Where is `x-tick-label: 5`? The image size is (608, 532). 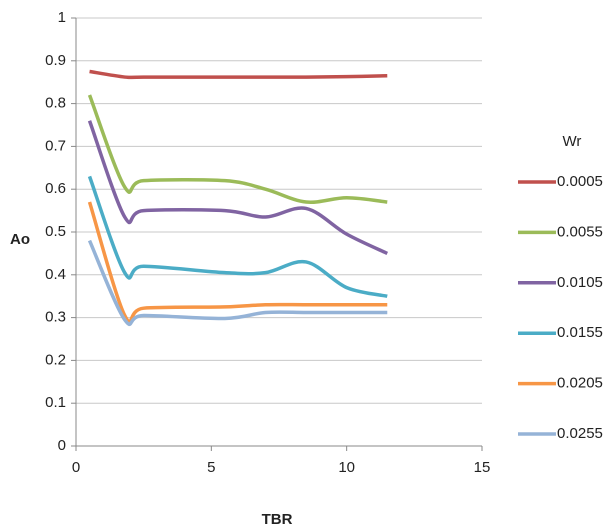 x-tick-label: 5 is located at coordinates (211, 467).